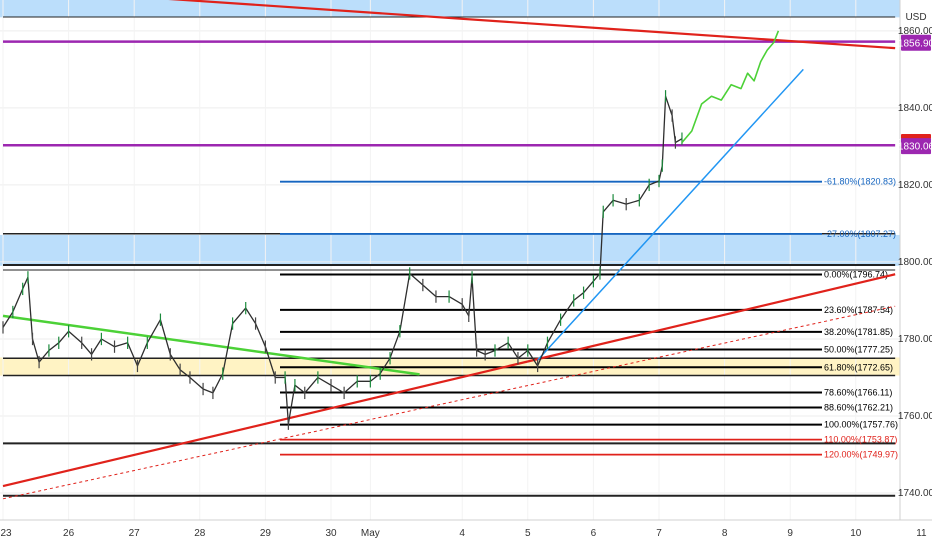 Image resolution: width=932 pixels, height=550 pixels. I want to click on price-axis-background, so click(916, 260).